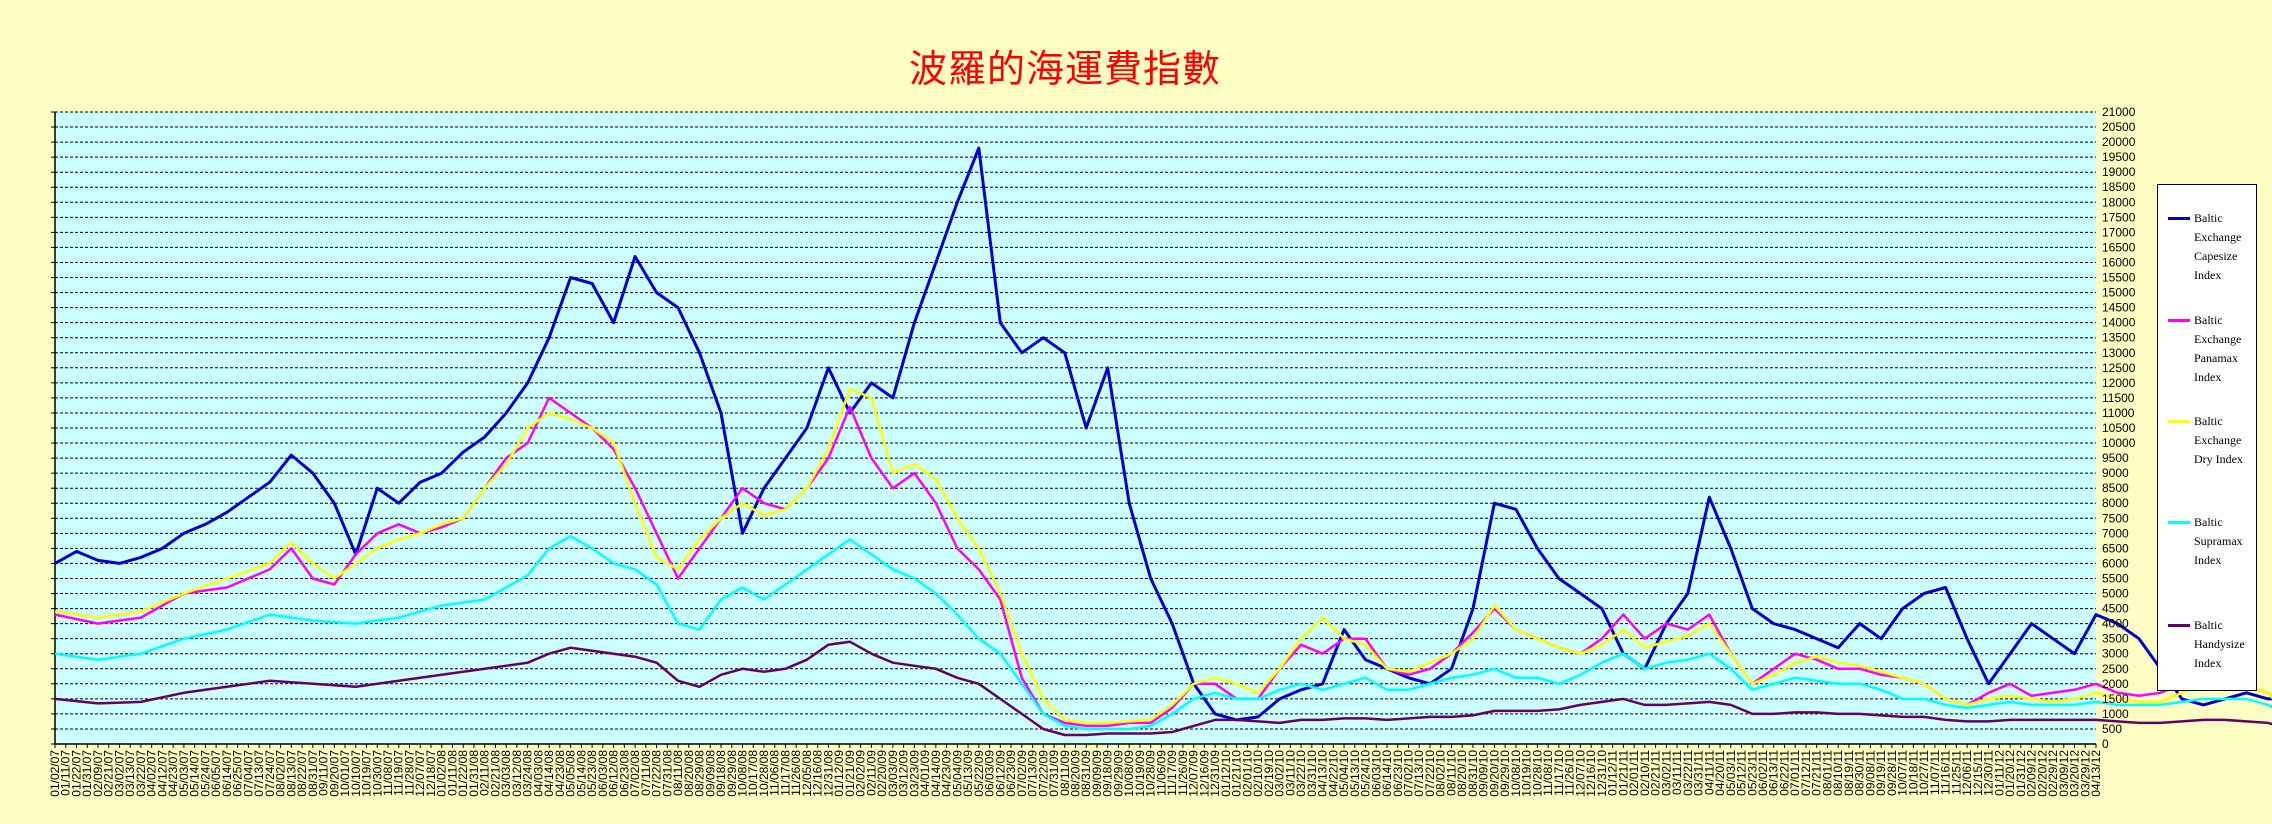 Image resolution: width=2272 pixels, height=824 pixels. What do you see at coordinates (2115, 458) in the screenshot?
I see `y-tick-label: 9500` at bounding box center [2115, 458].